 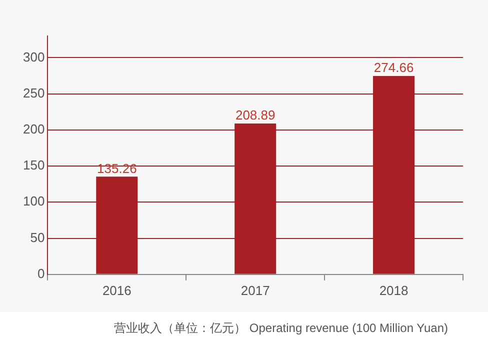 What do you see at coordinates (255, 115) in the screenshot?
I see `data-label: 208.89` at bounding box center [255, 115].